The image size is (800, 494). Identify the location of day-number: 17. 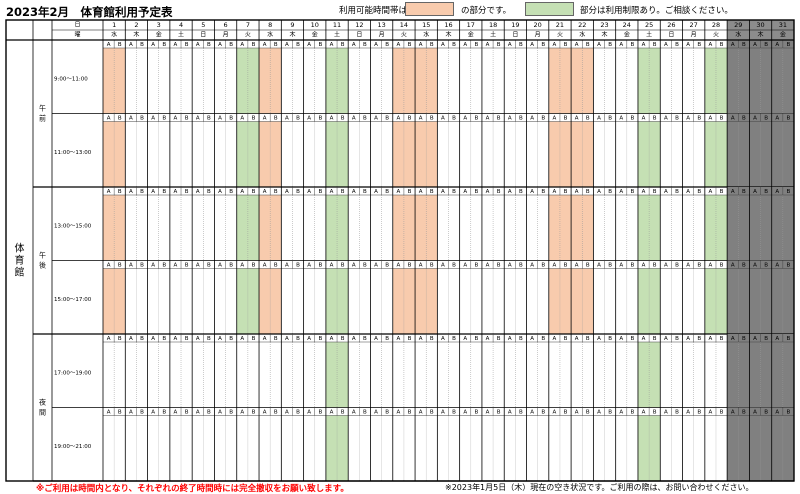
(471, 25).